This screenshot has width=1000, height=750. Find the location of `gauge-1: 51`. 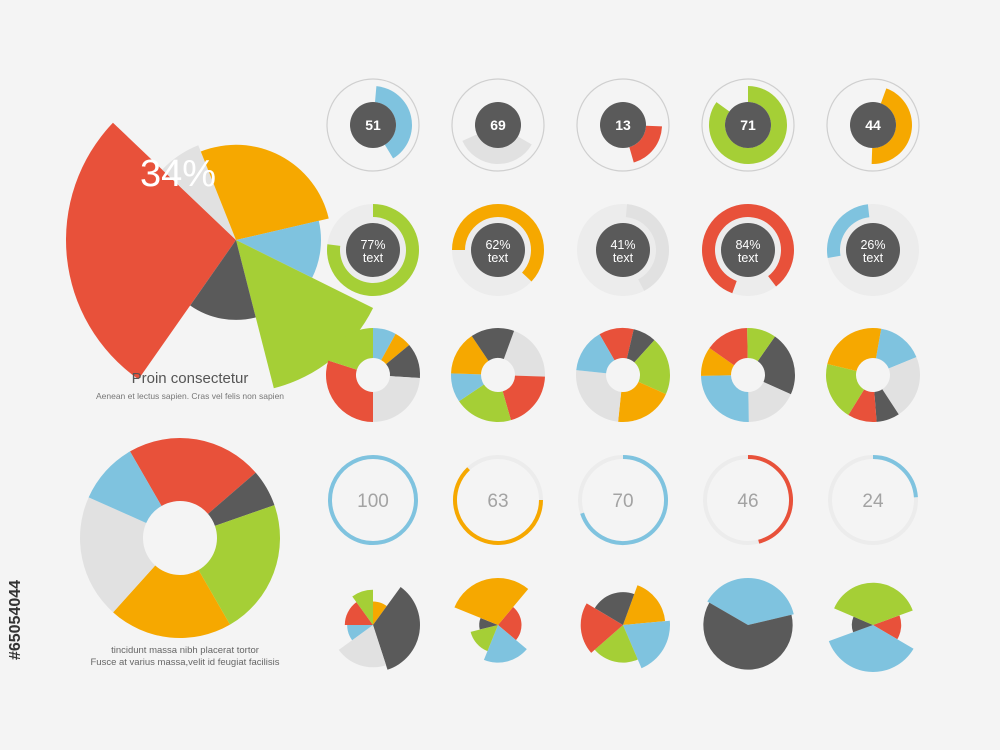

gauge-1: 51 is located at coordinates (373, 125).